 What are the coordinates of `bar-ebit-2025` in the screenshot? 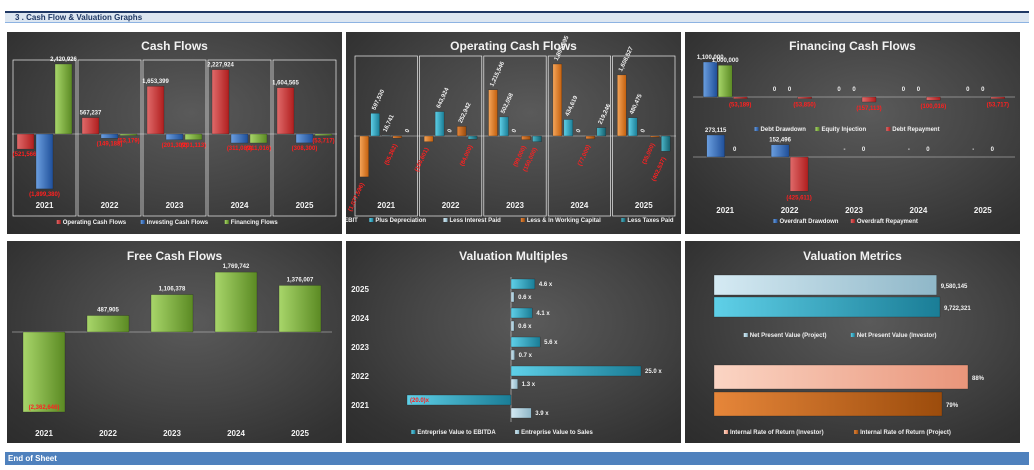 It's located at (622, 105).